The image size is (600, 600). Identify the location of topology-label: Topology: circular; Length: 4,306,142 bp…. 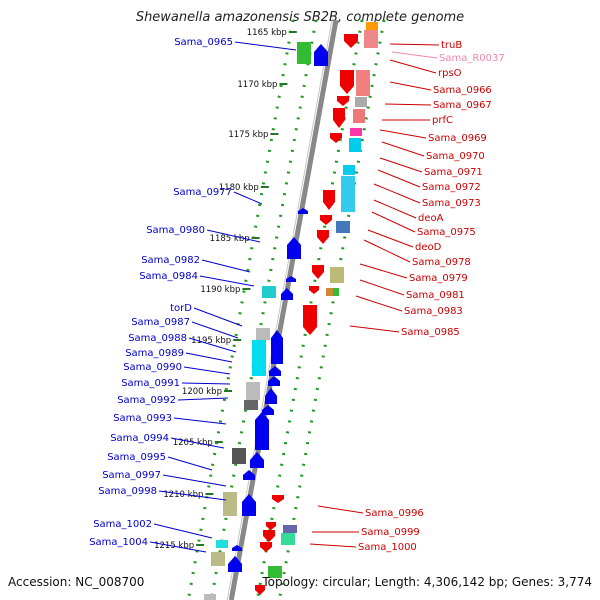
(427, 582).